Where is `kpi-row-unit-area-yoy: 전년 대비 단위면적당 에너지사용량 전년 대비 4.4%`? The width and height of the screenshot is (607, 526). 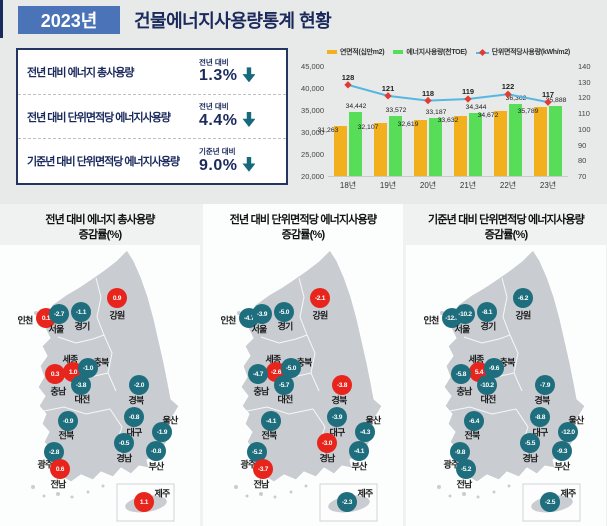
kpi-row-unit-area-yoy: 전년 대비 단위면적당 에너지사용량 전년 대비 4.4% is located at coordinates (152, 116).